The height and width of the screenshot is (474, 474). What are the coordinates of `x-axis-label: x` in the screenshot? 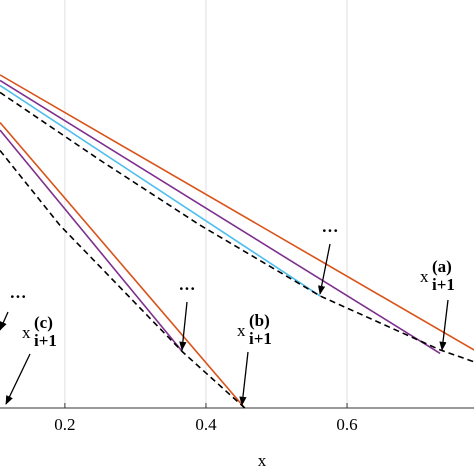 It's located at (262, 460).